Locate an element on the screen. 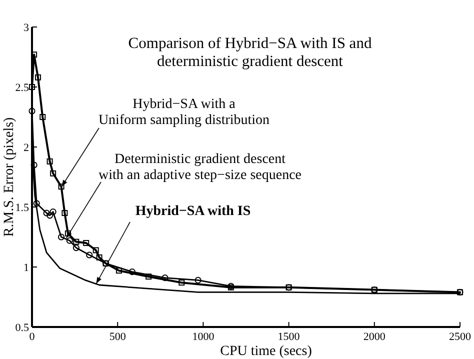 This screenshot has width=474, height=359. x-tick-label: 2000 is located at coordinates (374, 337).